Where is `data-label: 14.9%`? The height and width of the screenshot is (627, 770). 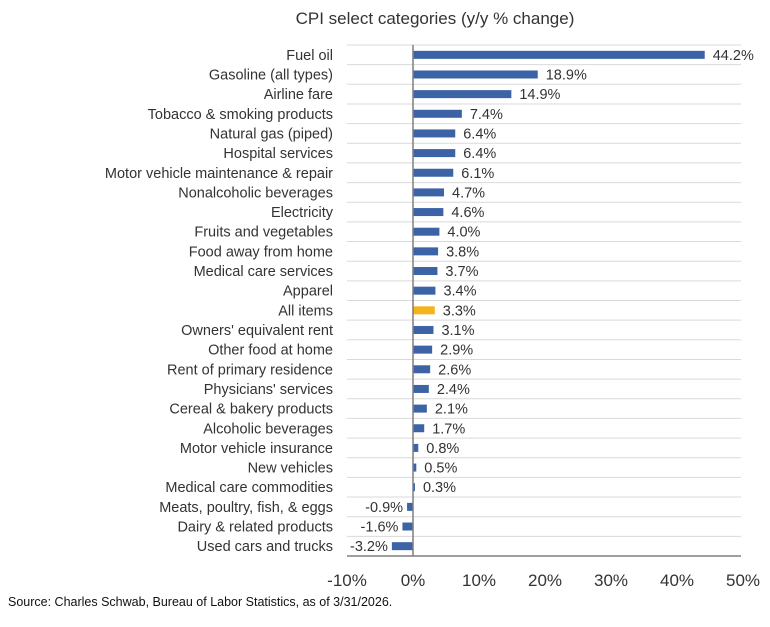 data-label: 14.9% is located at coordinates (539, 95).